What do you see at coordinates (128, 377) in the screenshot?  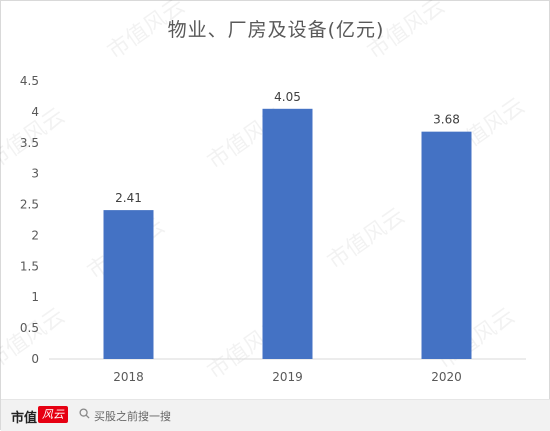 I see `x-tick-label: 2018` at bounding box center [128, 377].